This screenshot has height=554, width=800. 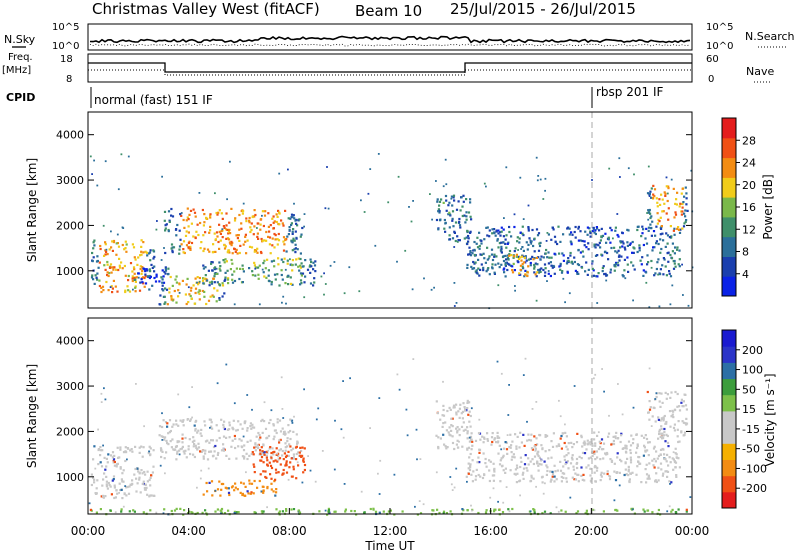 I want to click on colorbar-segment, so click(x=729, y=500).